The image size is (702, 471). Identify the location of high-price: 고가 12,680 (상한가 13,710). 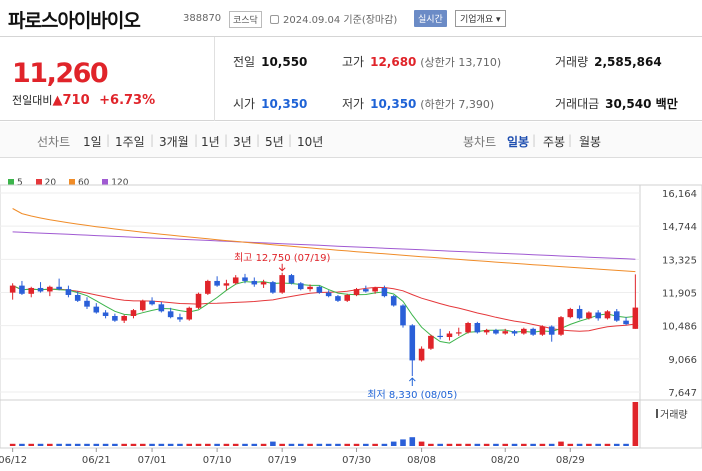
(421, 61).